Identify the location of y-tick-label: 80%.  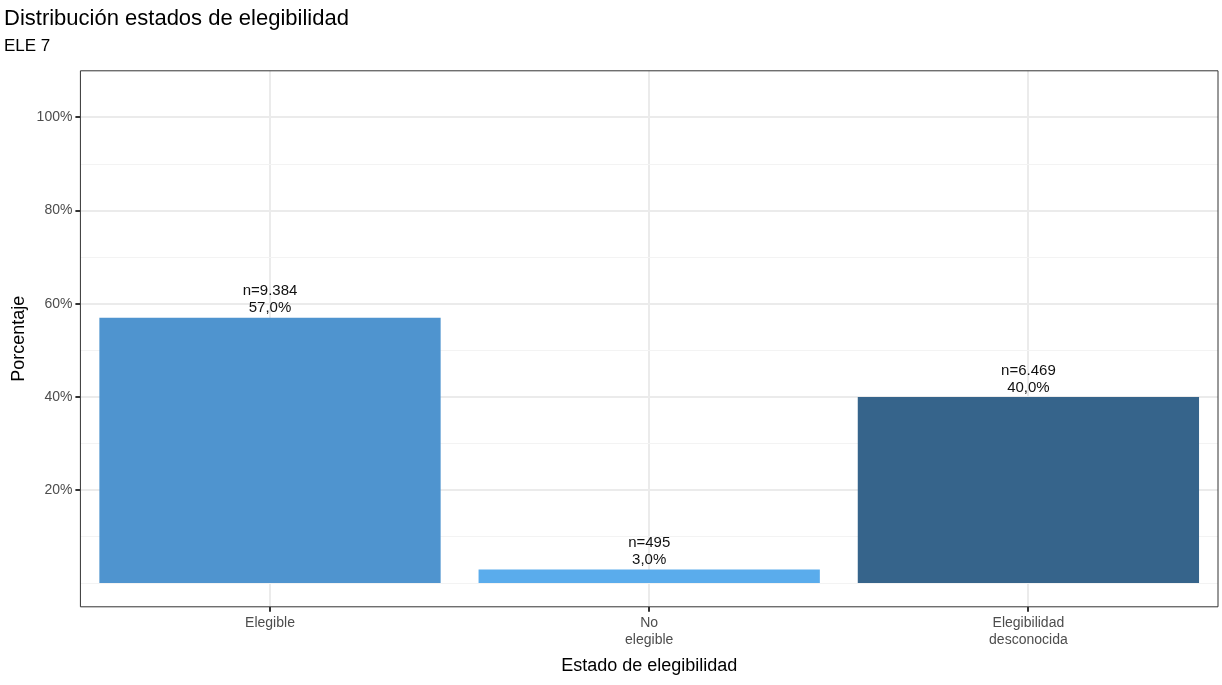
(58, 209).